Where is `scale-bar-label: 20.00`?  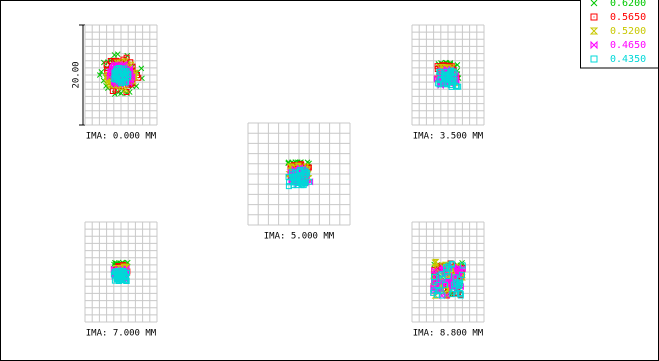 scale-bar-label: 20.00 is located at coordinates (77, 74).